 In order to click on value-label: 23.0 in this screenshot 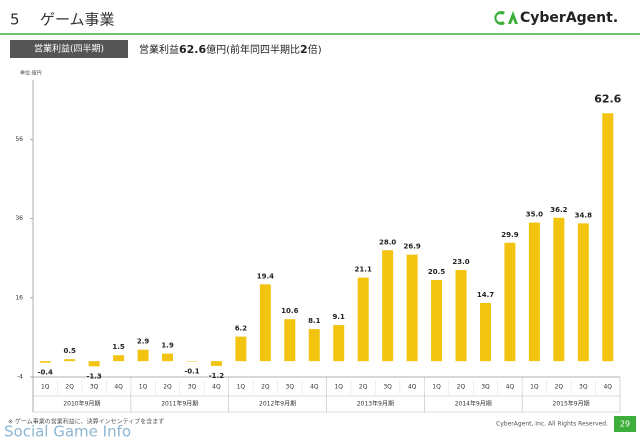, I will do `click(460, 262)`.